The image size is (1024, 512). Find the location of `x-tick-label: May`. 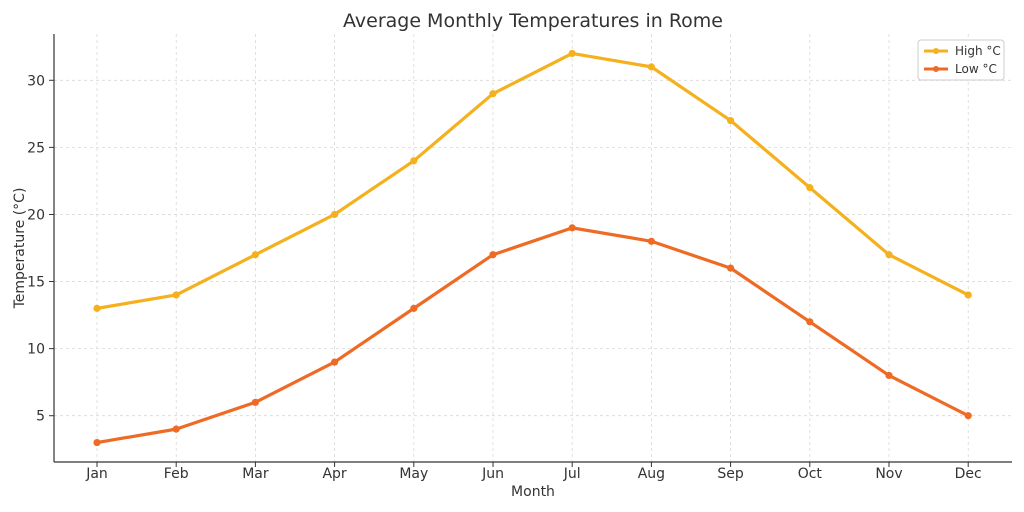

x-tick-label: May is located at coordinates (413, 474).